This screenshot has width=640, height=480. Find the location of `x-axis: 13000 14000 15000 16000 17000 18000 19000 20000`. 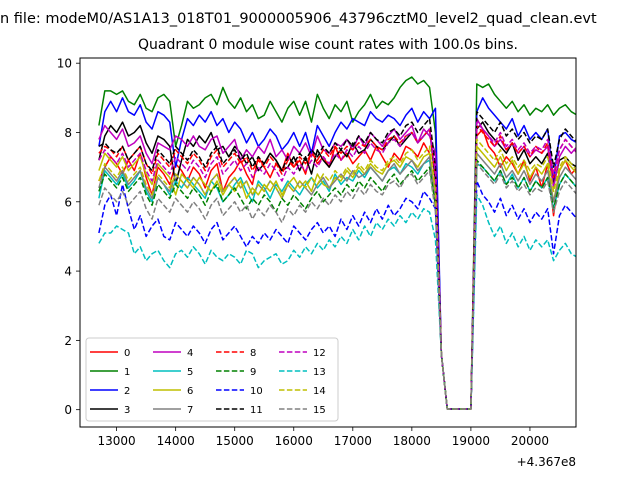

x-axis: 13000 14000 15000 16000 17000 18000 19000 20000 is located at coordinates (323, 437).